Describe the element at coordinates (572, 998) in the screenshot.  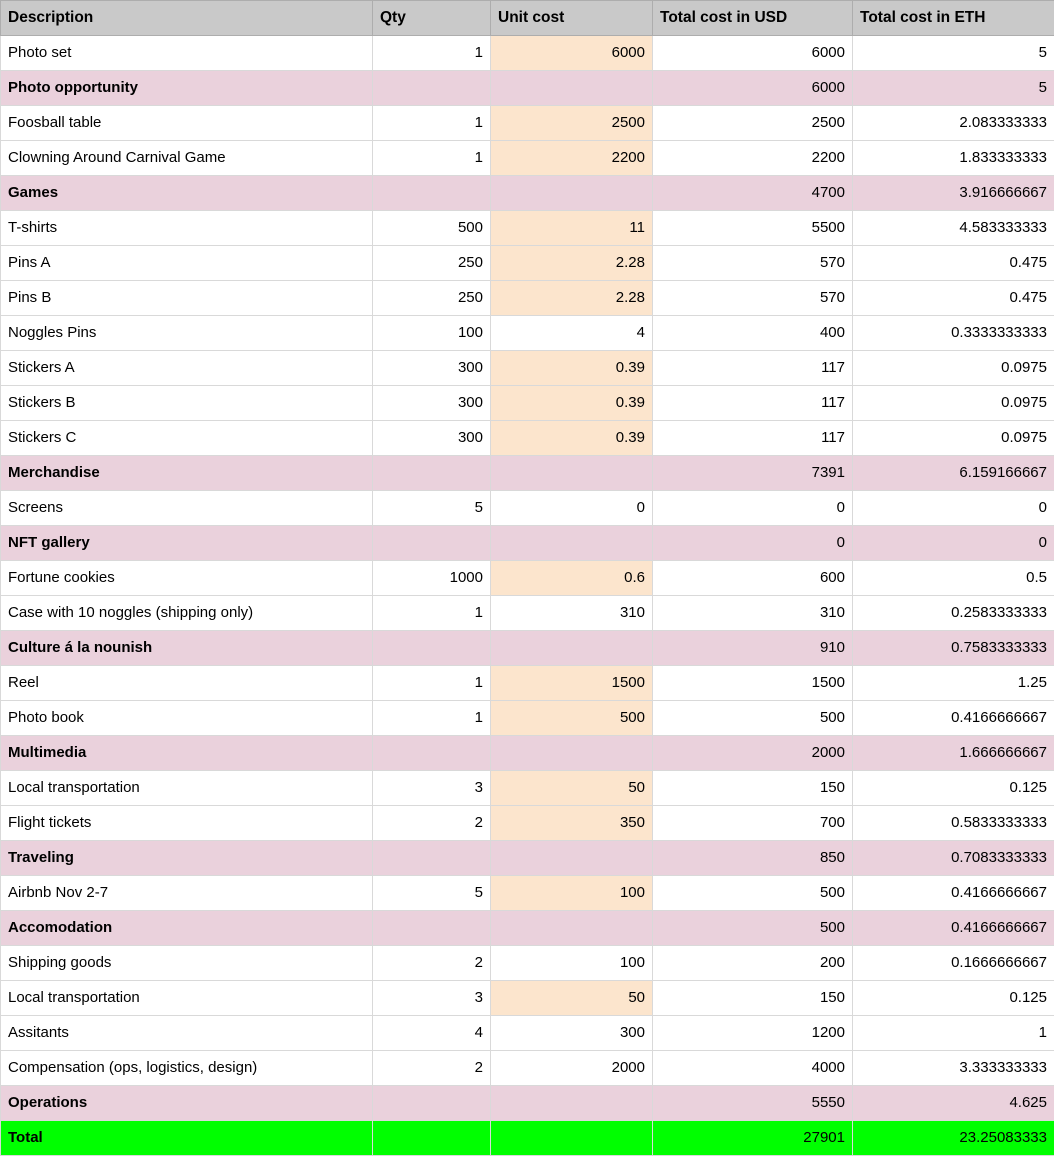
I see `cell-unit-cost: 50` at that location.